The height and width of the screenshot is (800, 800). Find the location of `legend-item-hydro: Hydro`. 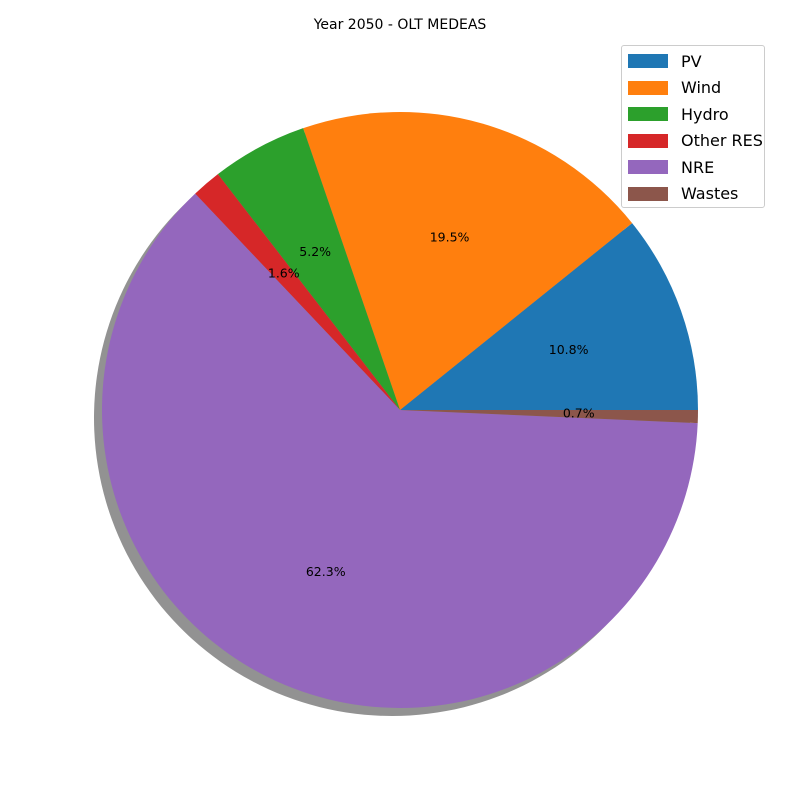

legend-item-hydro: Hydro is located at coordinates (678, 114).